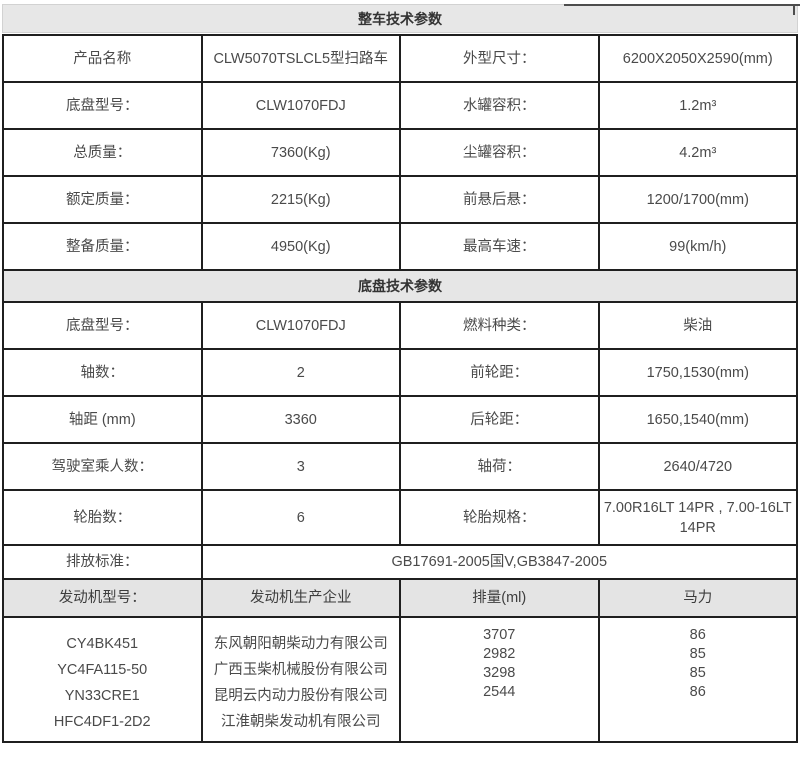 This screenshot has width=800, height=760. I want to click on table-row: 排放标准： GB17691-2005国V,GB3847-2005, so click(400, 562).